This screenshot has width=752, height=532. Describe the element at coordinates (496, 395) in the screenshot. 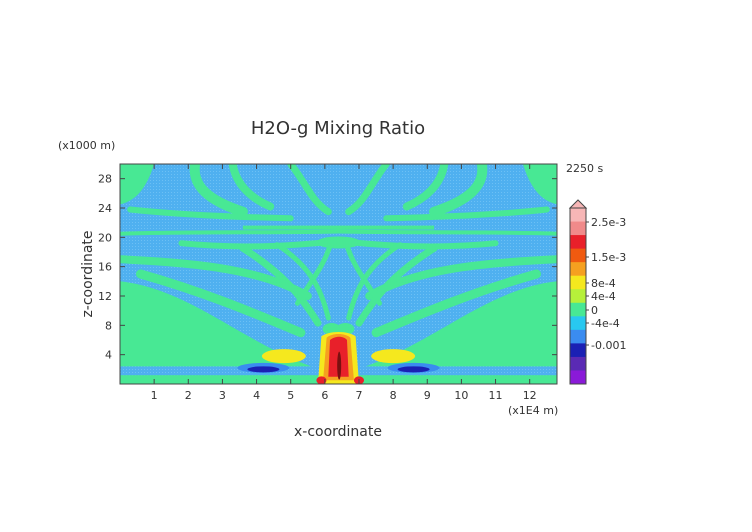

I see `x-tick-label: 11` at that location.